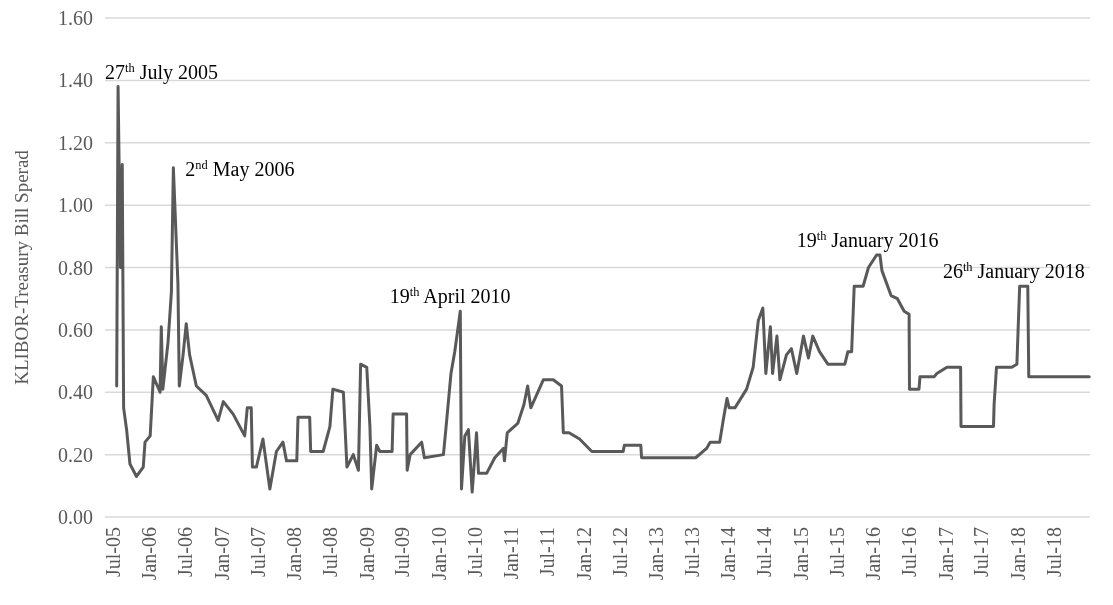 This screenshot has height=605, width=1113. I want to click on x-tick-label: Jan-15, so click(800, 554).